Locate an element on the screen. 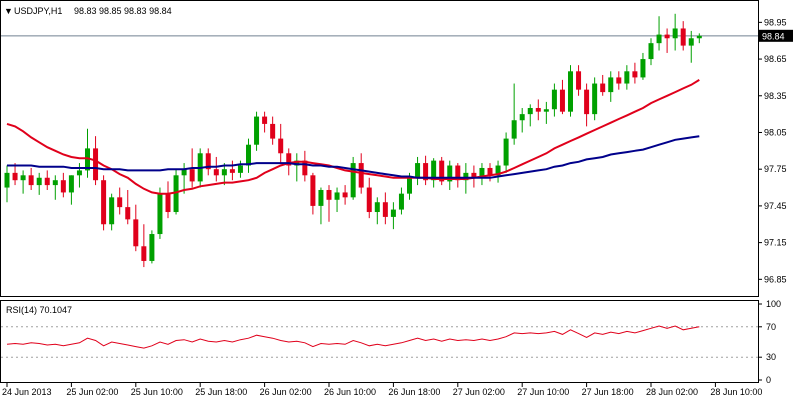 The image size is (800, 400). current-price-tag: 98.84 is located at coordinates (776, 35).